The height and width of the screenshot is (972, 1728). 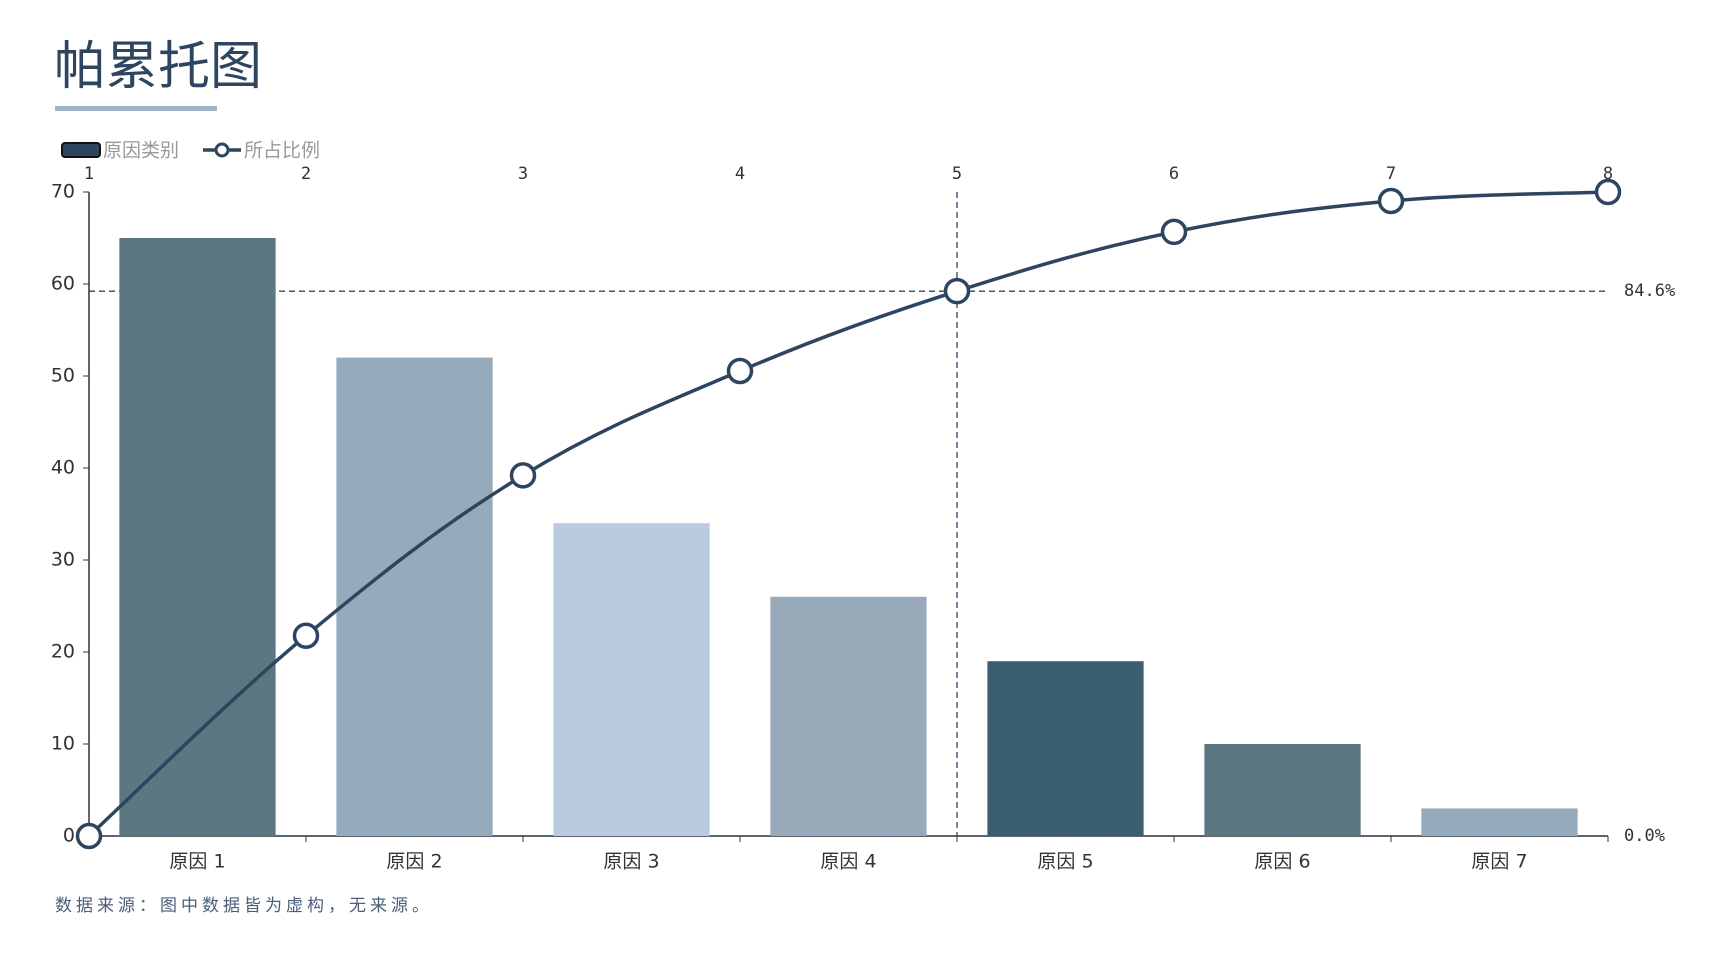 I want to click on y-tick-label: 20, so click(x=63, y=652).